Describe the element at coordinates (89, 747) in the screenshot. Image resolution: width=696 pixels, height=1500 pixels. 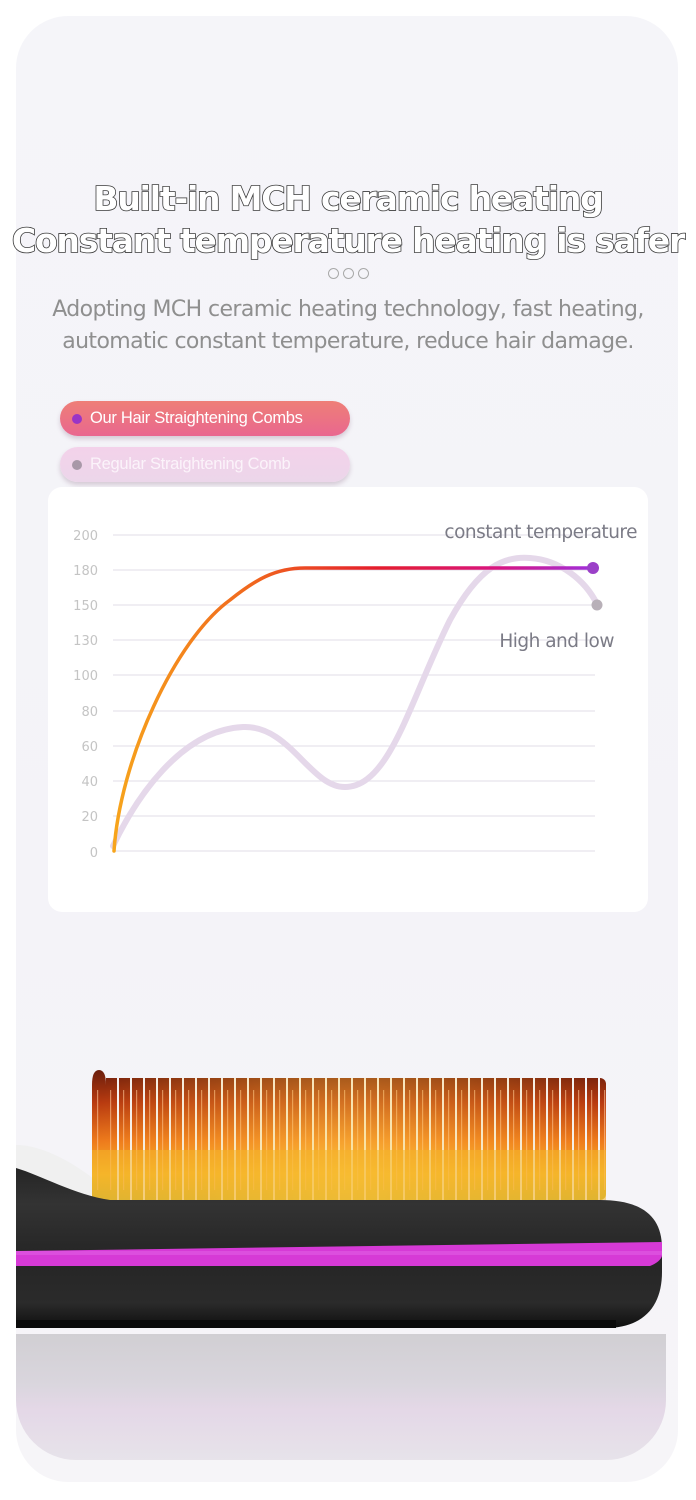
I see `y-tick: 60` at that location.